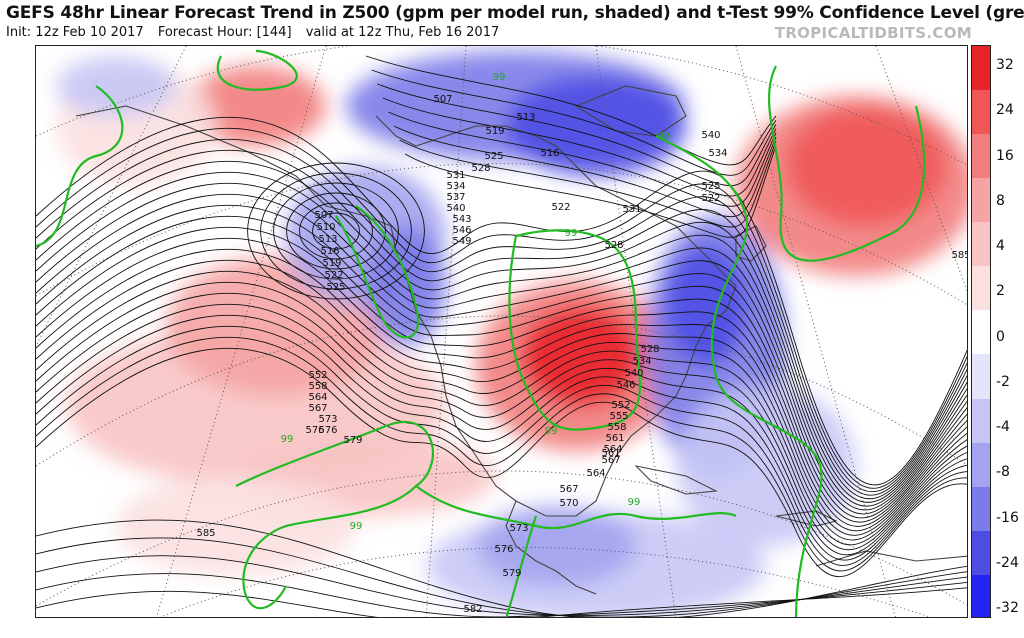 This screenshot has width=1024, height=638. Describe the element at coordinates (618, 416) in the screenshot. I see `contour-label: 555` at that location.